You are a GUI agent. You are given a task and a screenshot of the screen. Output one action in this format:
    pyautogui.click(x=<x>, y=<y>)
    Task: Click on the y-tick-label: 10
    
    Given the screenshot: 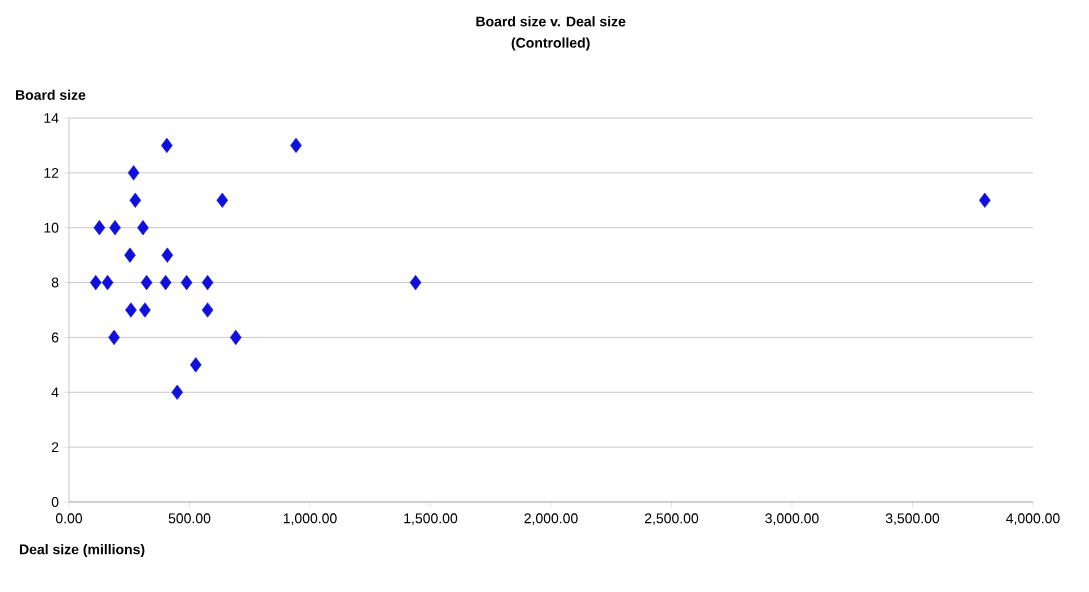 What is the action you would take?
    pyautogui.click(x=51, y=227)
    